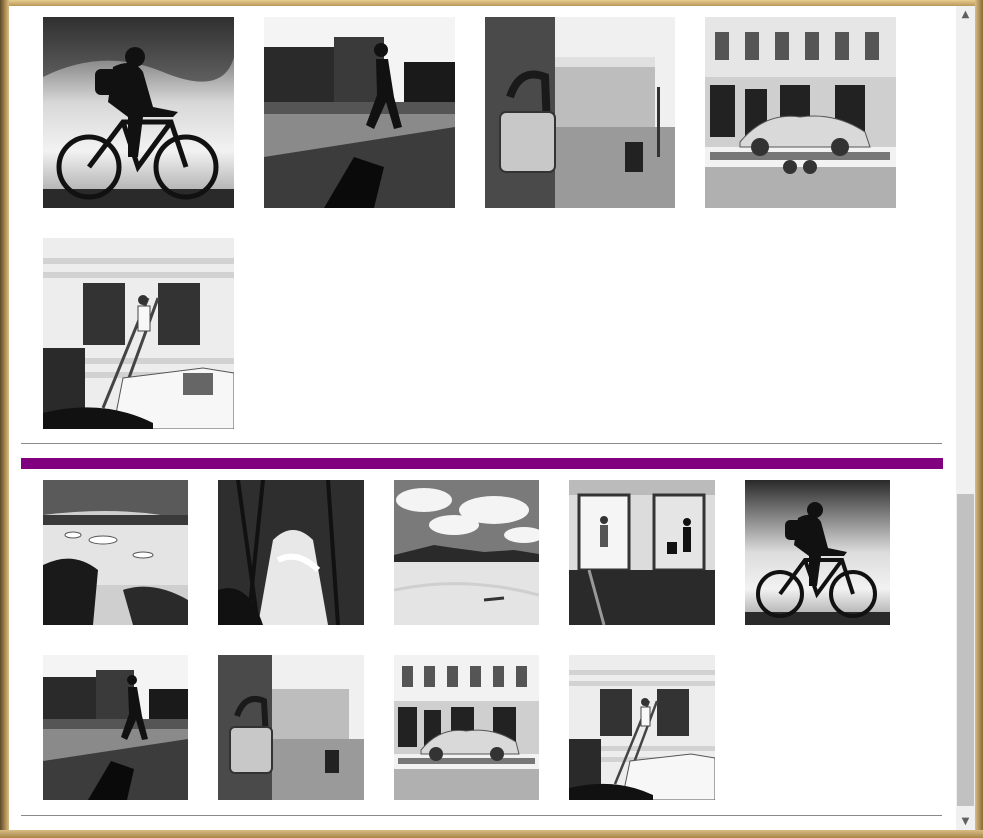 The image size is (983, 838). I want to click on photo-thumbnail-pedestrian-small, so click(115, 727).